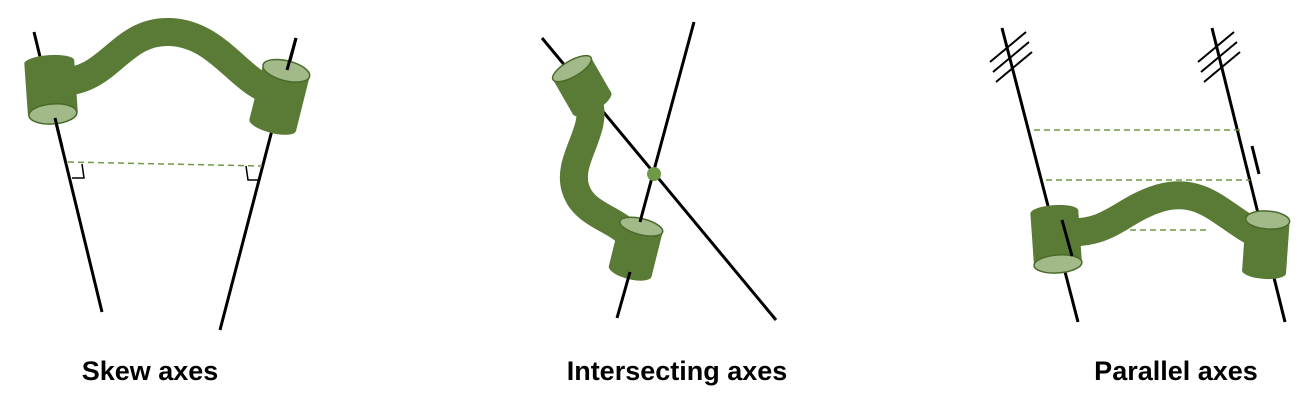 This screenshot has width=1313, height=413. I want to click on intersection-point, so click(654, 174).